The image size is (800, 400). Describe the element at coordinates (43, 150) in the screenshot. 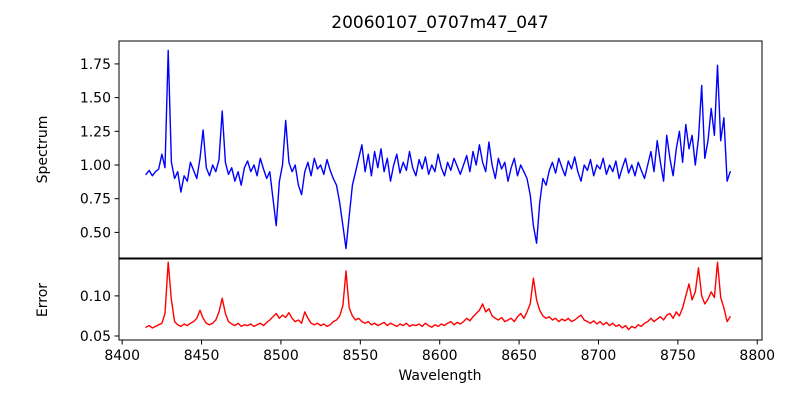

I see `spectrum-y-axis-label: Spectrum` at that location.